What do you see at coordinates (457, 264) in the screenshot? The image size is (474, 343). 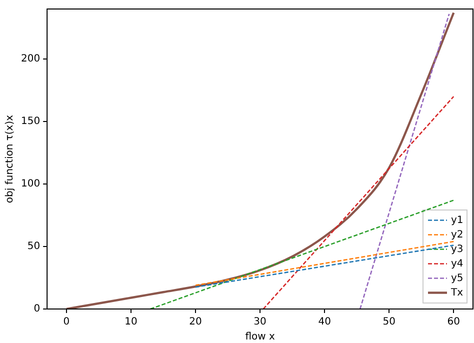 I see `legend-label: y4` at bounding box center [457, 264].